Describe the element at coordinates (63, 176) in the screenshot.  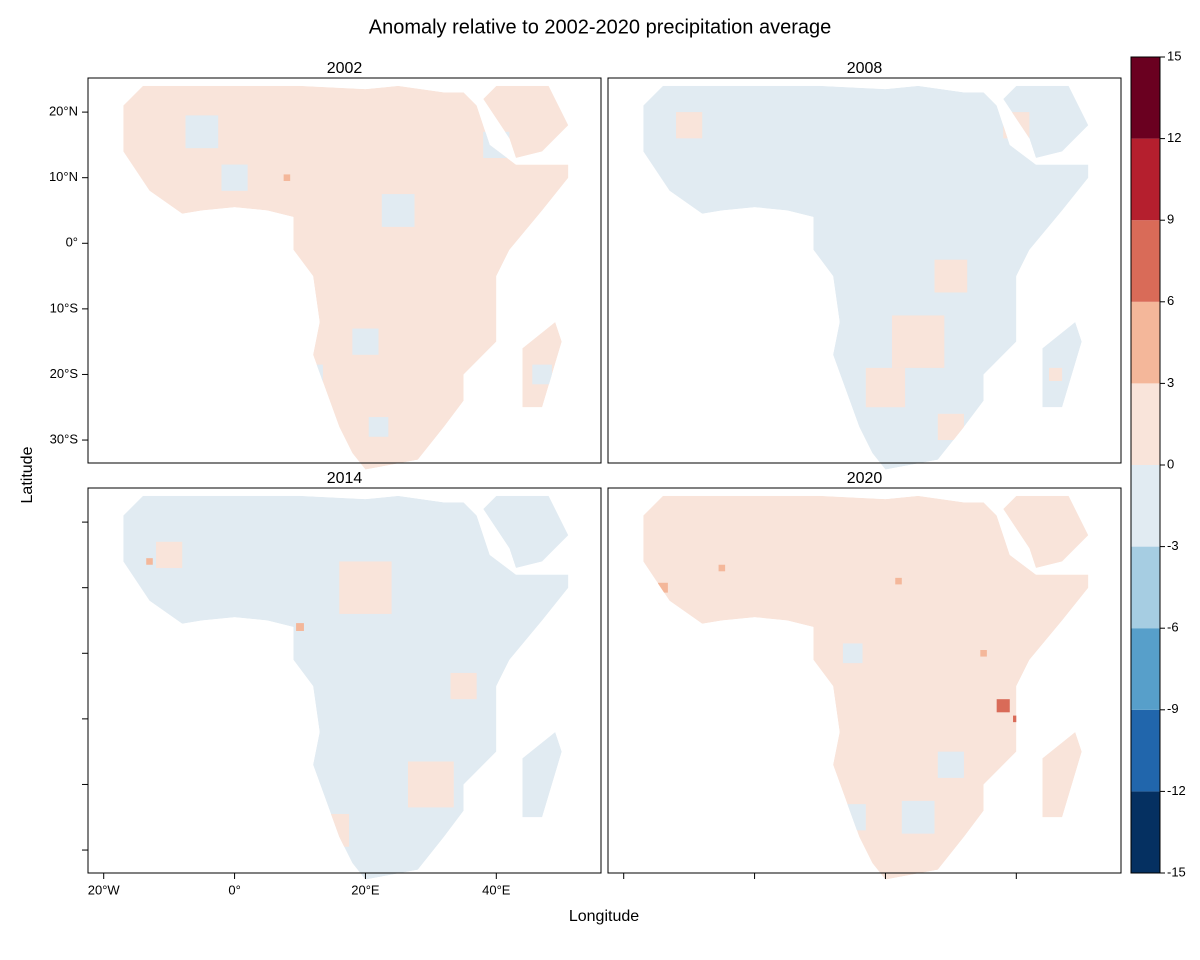
I see `y-tick-label: 10°N` at that location.